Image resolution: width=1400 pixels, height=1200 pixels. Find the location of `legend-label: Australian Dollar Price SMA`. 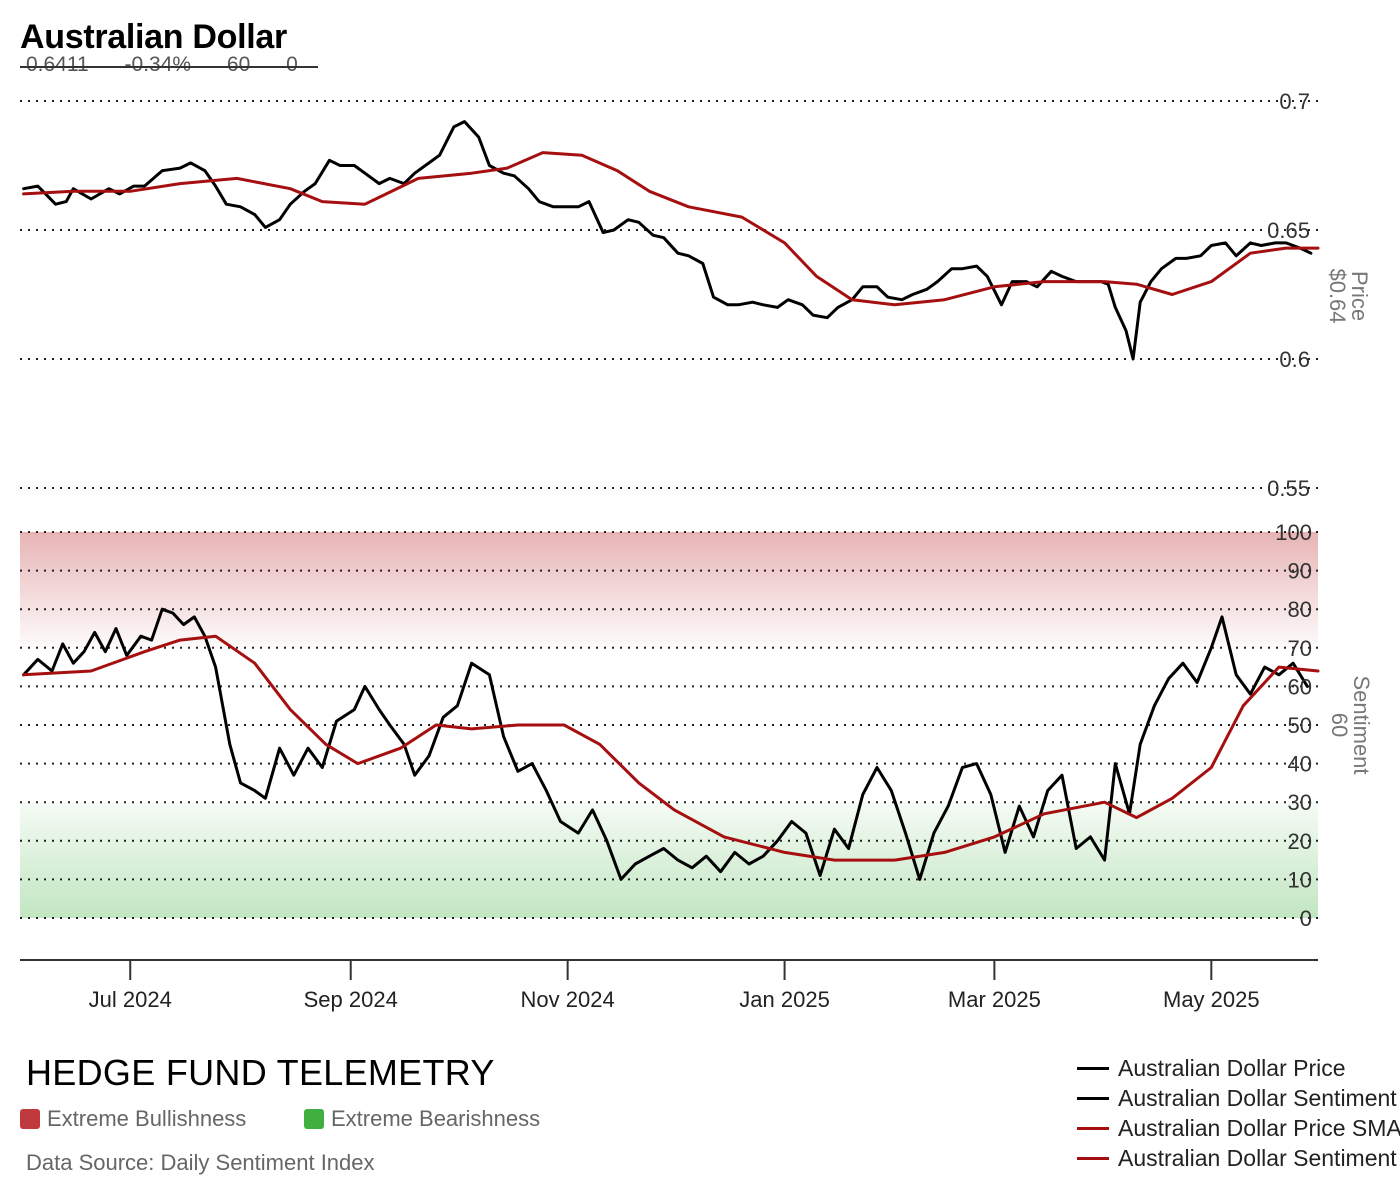

legend-label: Australian Dollar Price SMA is located at coordinates (1259, 1127).